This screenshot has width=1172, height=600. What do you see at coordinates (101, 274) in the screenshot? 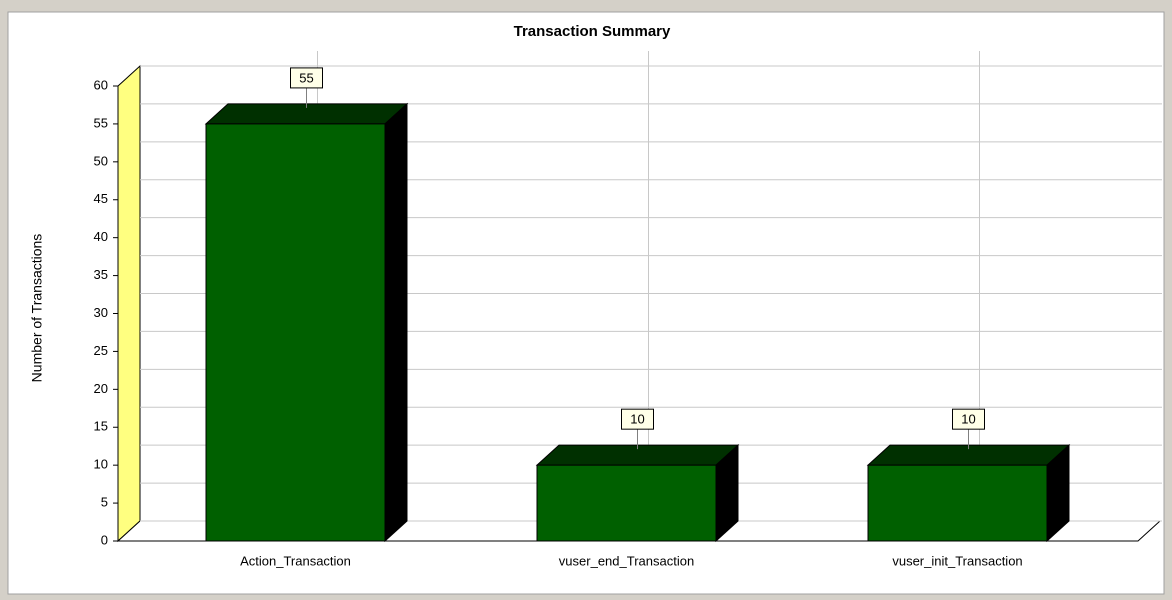
I see `y-tick-label: 35` at bounding box center [101, 274].